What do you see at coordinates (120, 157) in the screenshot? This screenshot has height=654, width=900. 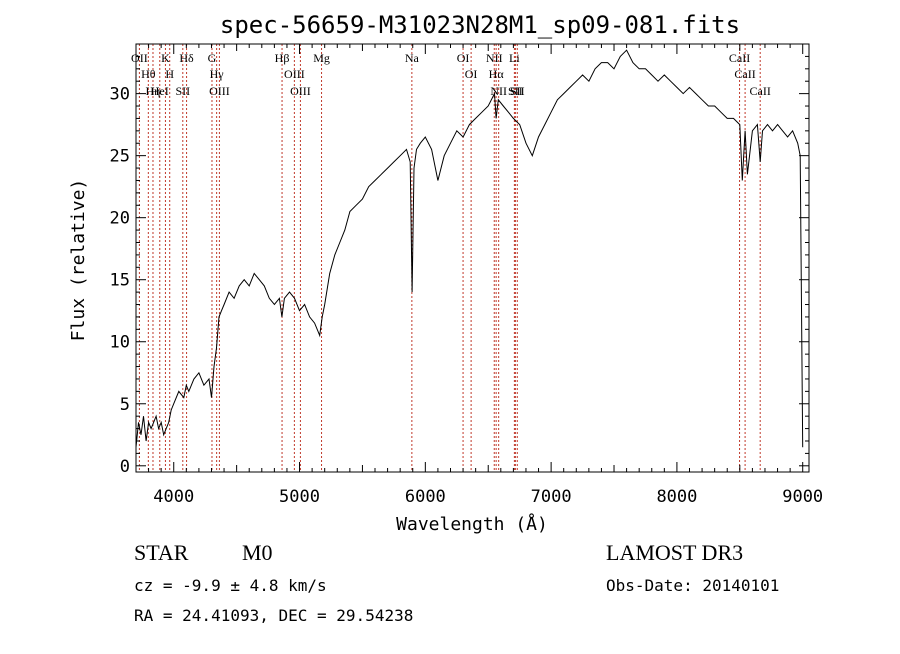 I see `y-tick-label-25: 25` at bounding box center [120, 157].